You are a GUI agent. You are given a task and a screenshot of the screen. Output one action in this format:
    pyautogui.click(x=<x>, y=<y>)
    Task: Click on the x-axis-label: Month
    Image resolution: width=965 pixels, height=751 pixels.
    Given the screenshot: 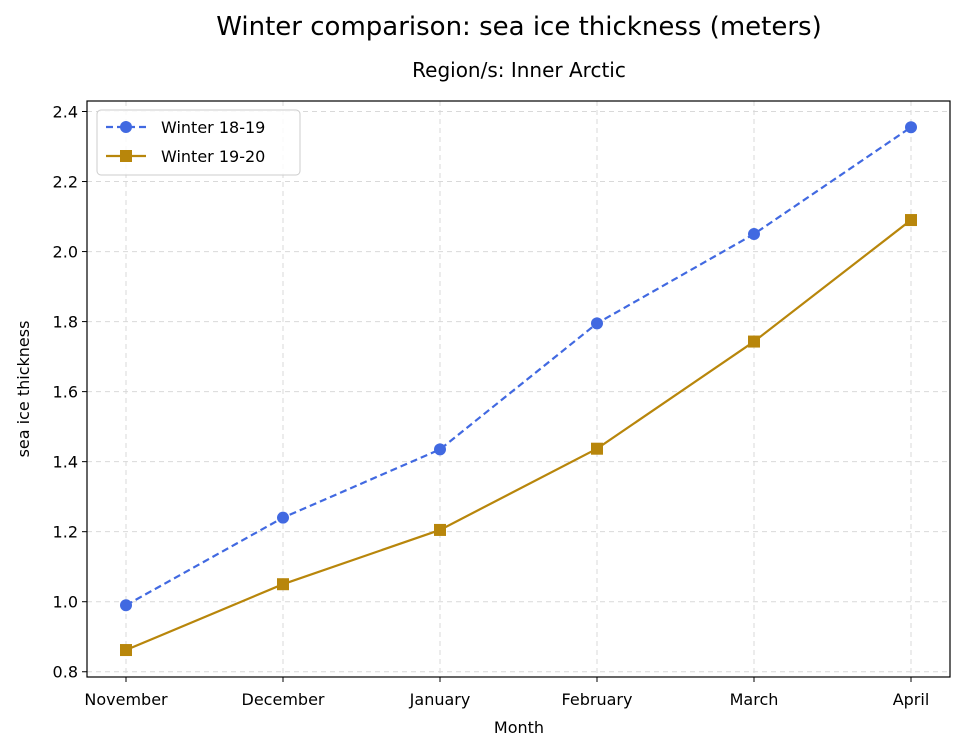 What is the action you would take?
    pyautogui.click(x=519, y=727)
    